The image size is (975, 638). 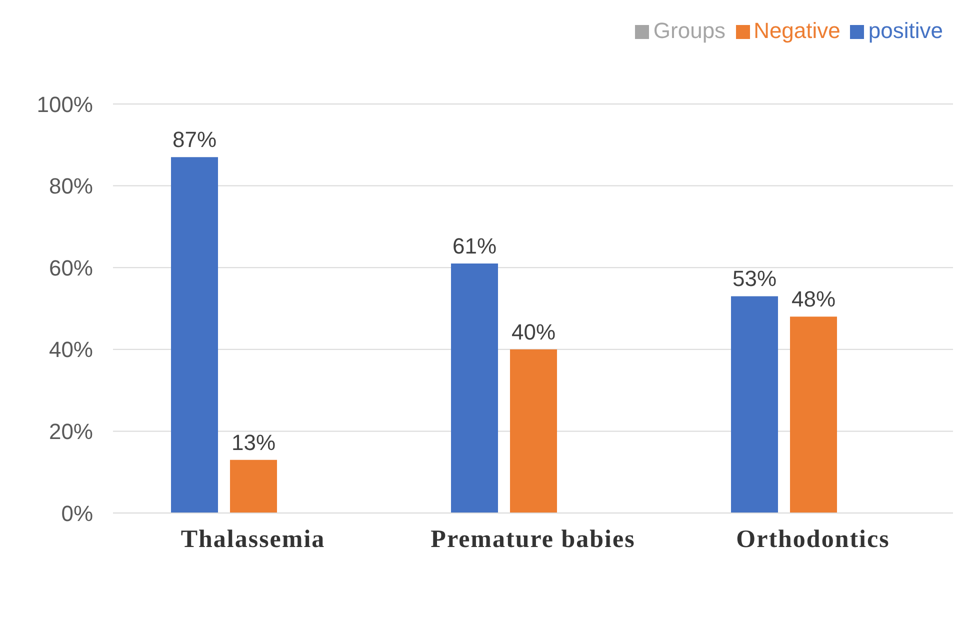 What do you see at coordinates (533, 331) in the screenshot?
I see `data-label: 40%` at bounding box center [533, 331].